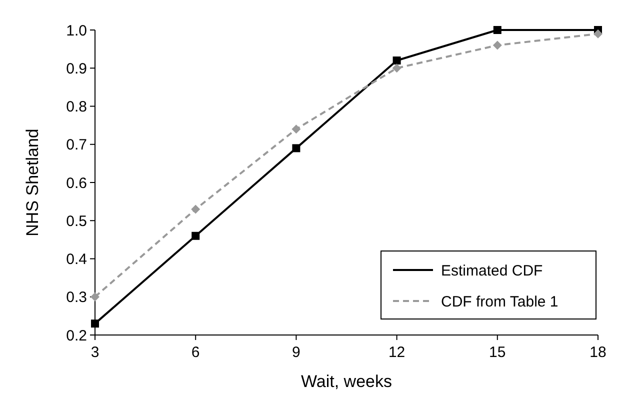 The height and width of the screenshot is (403, 626). What do you see at coordinates (195, 352) in the screenshot?
I see `x-tick-label: 6` at bounding box center [195, 352].